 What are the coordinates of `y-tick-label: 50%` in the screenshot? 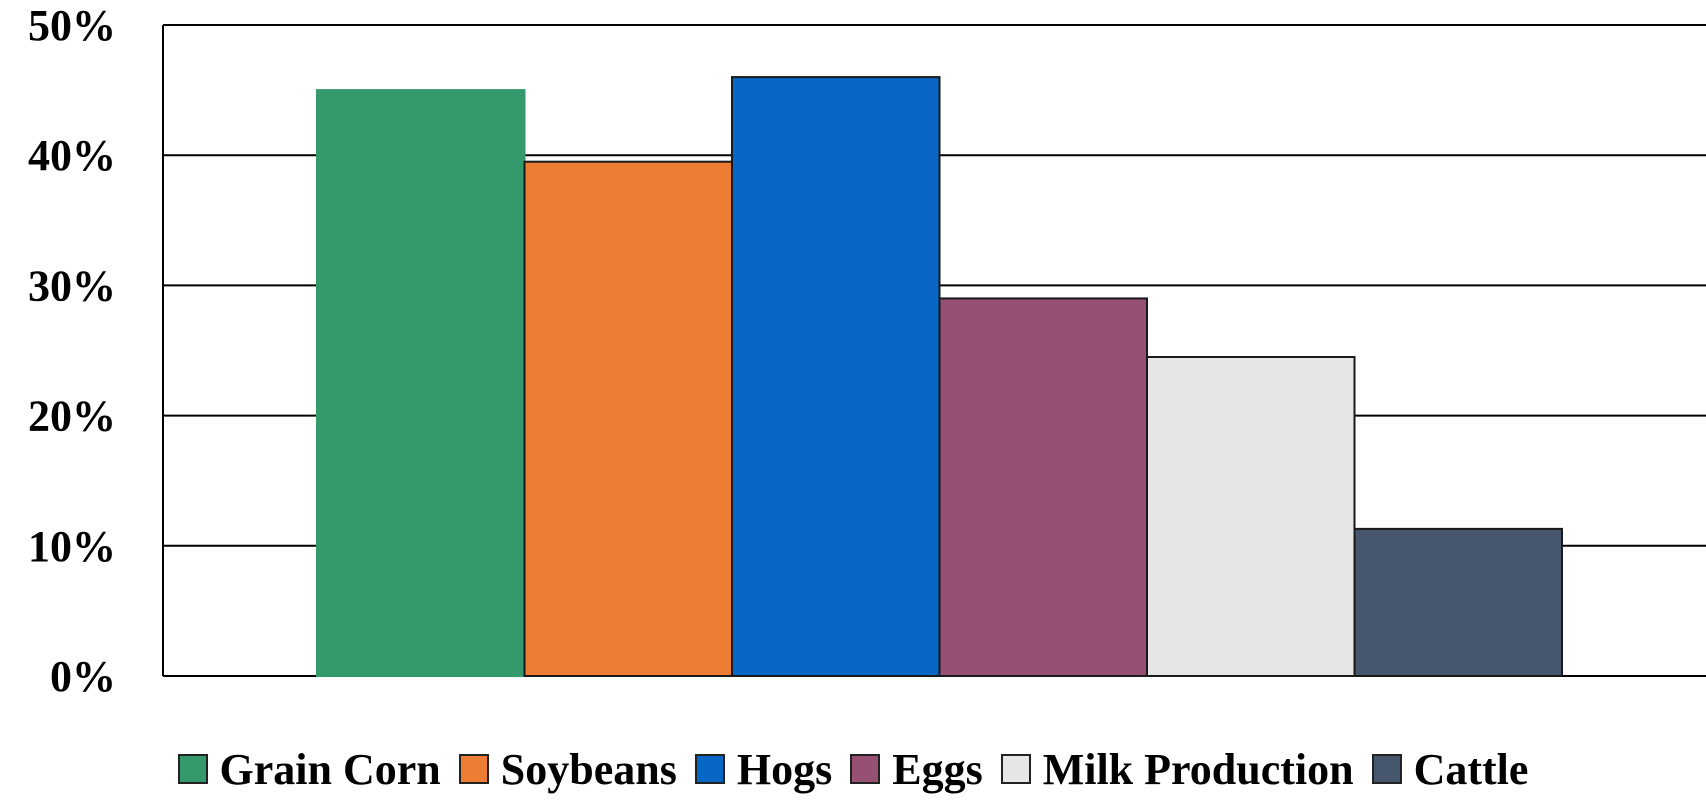 It's located at (72, 25).